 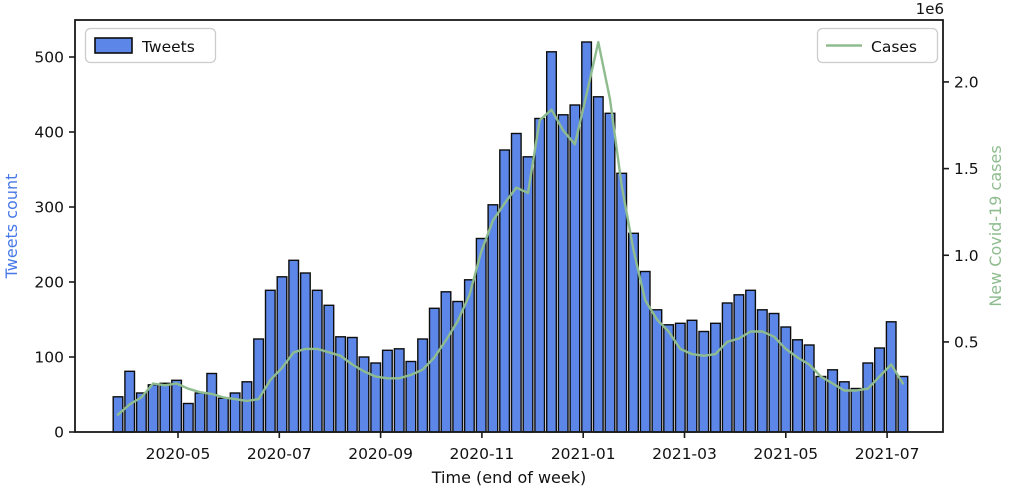 What do you see at coordinates (684, 454) in the screenshot?
I see `x-tick-label: 2021-03` at bounding box center [684, 454].